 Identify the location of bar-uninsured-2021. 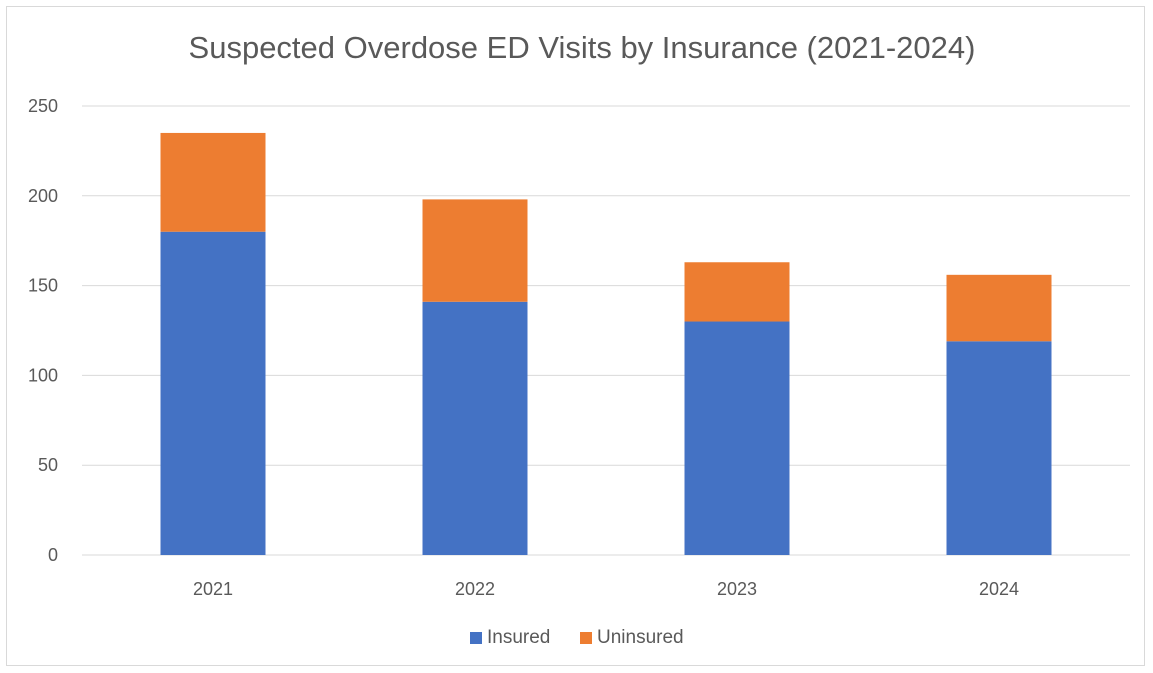
(213, 182).